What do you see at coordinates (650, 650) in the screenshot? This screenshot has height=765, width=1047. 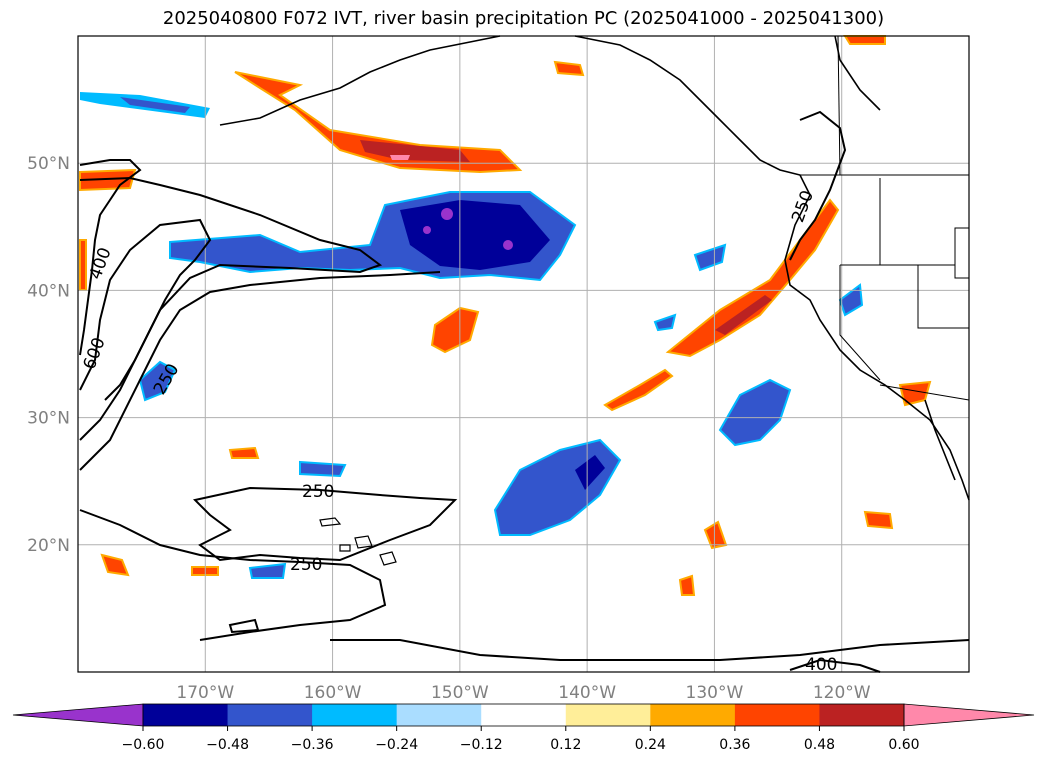 I see `ivt-contour-south` at bounding box center [650, 650].